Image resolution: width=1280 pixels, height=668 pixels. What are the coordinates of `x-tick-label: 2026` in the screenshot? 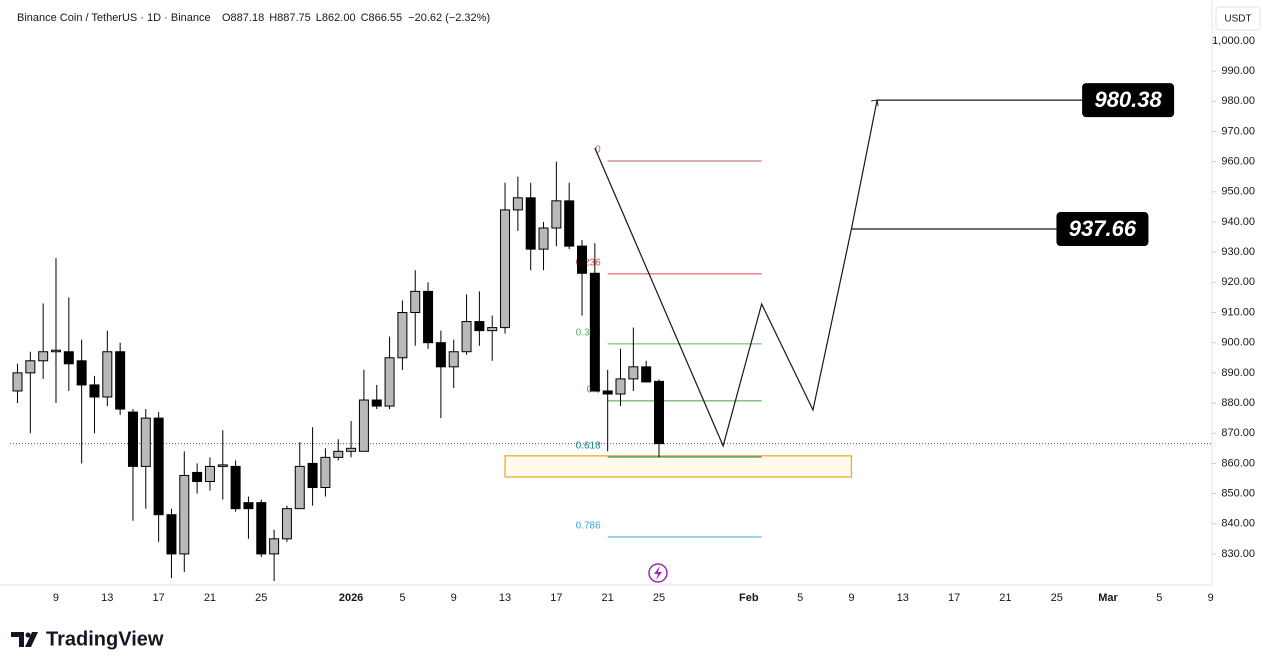 It's located at (351, 598).